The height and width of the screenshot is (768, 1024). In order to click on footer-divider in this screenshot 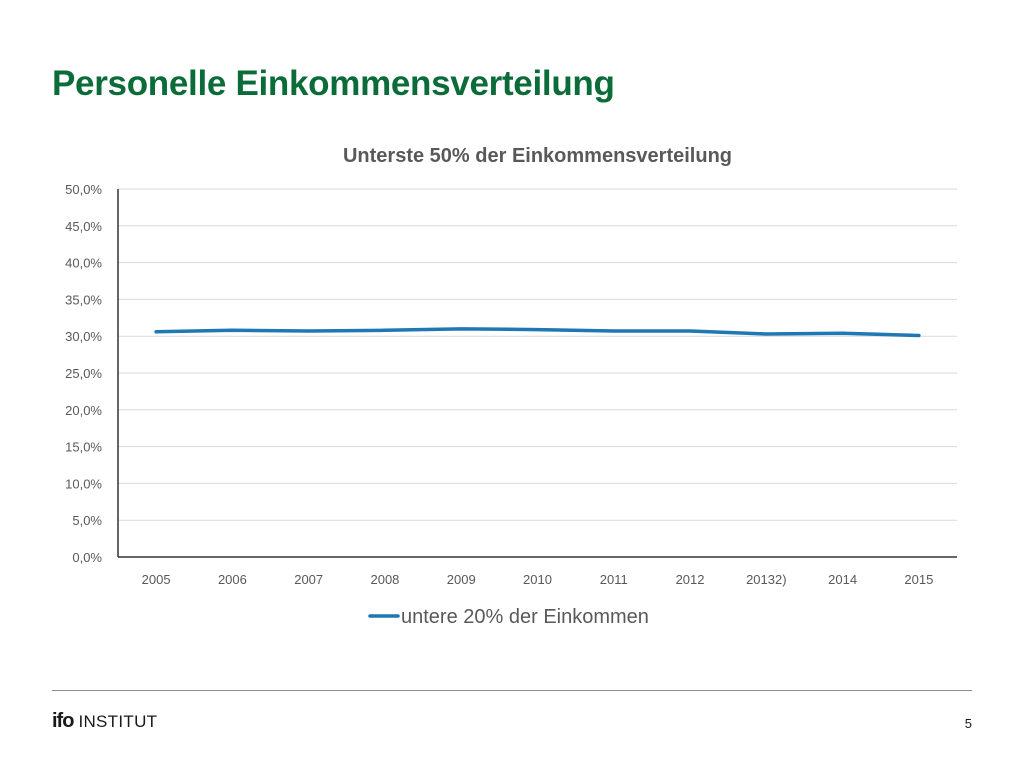, I will do `click(512, 690)`.